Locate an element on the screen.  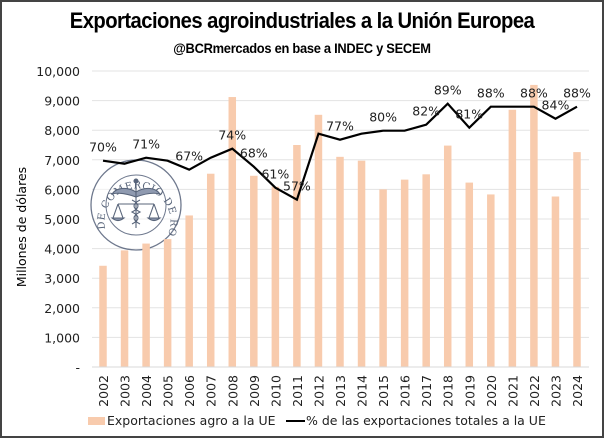
data-label-2022: 88% is located at coordinates (534, 93).